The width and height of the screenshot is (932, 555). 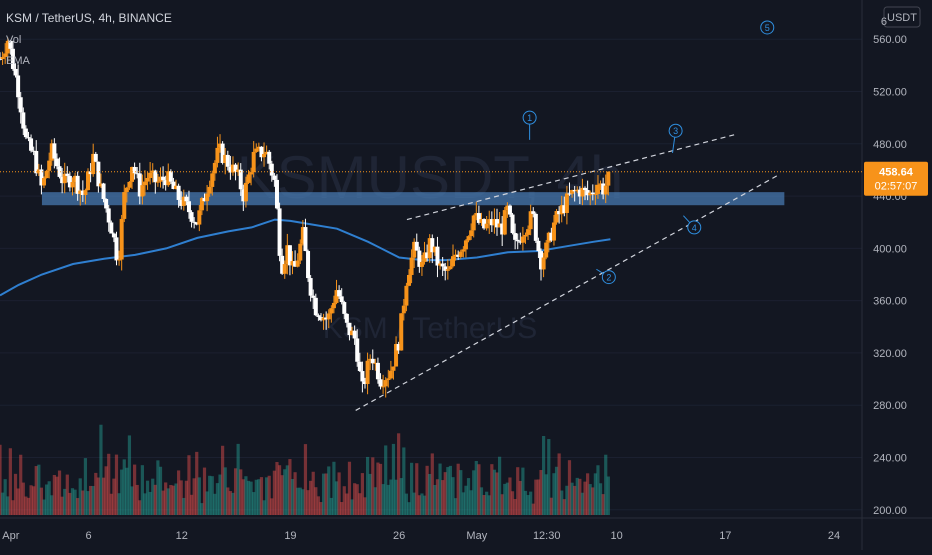 What do you see at coordinates (18, 61) in the screenshot?
I see `ema-indicator-label: EMA` at bounding box center [18, 61].